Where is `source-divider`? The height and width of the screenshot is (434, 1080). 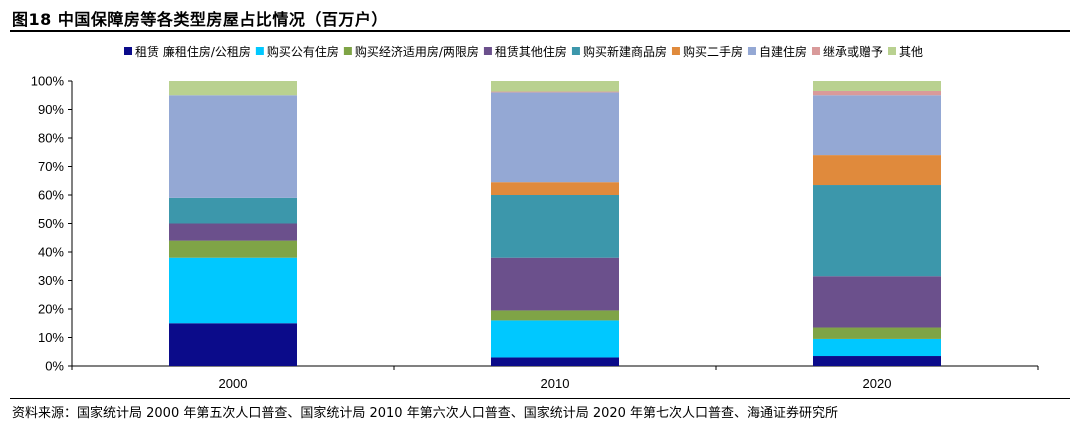 source-divider is located at coordinates (540, 398).